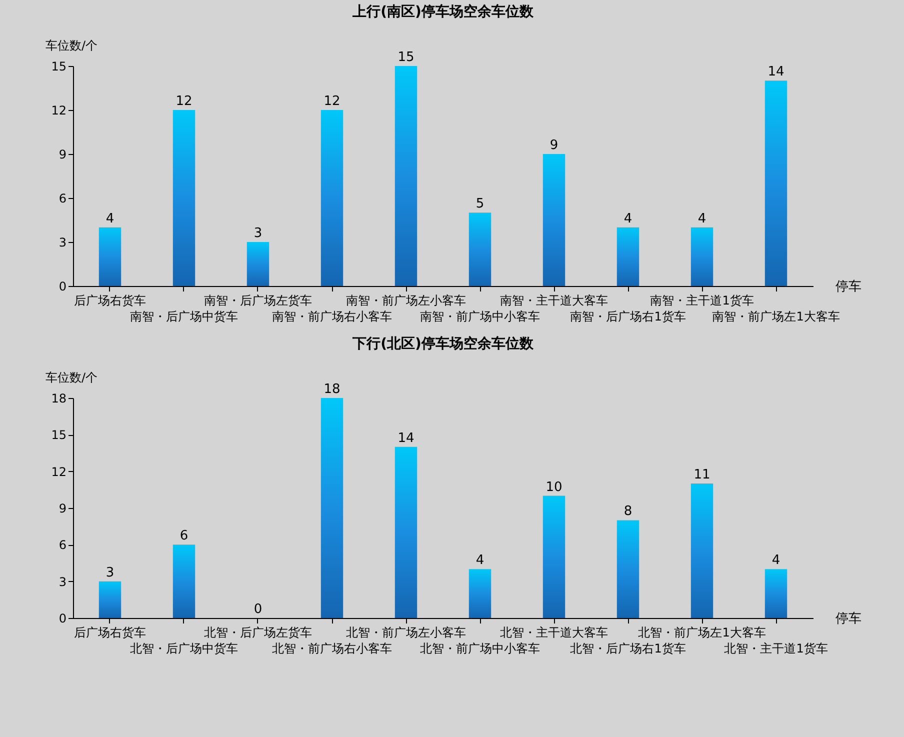 This screenshot has height=737, width=904. Describe the element at coordinates (332, 649) in the screenshot. I see `x-tick-label: 北智・前广场右小客车` at that location.